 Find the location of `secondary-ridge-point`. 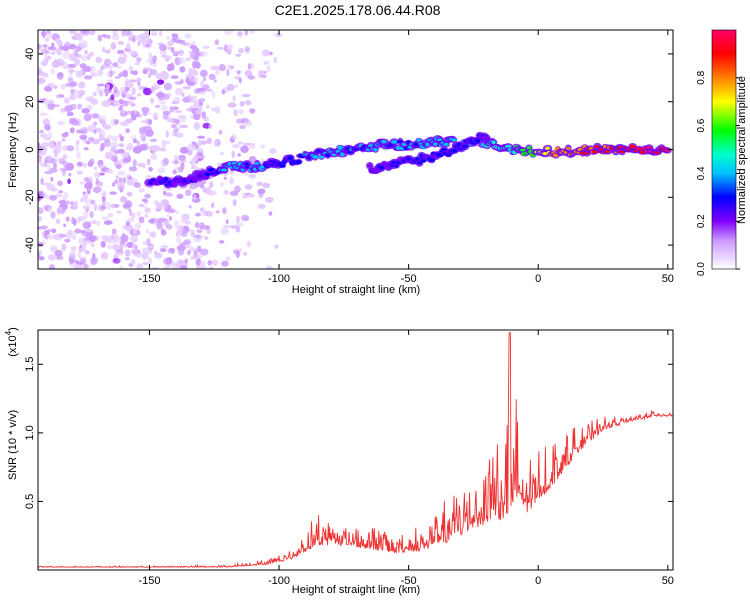

secondary-ridge-point is located at coordinates (486, 137).